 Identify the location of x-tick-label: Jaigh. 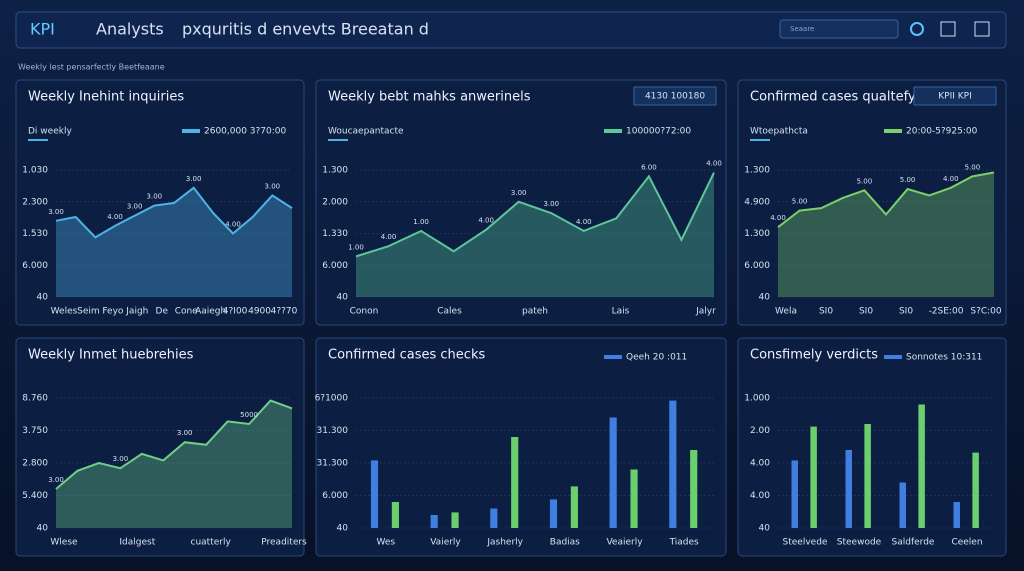
(136, 312).